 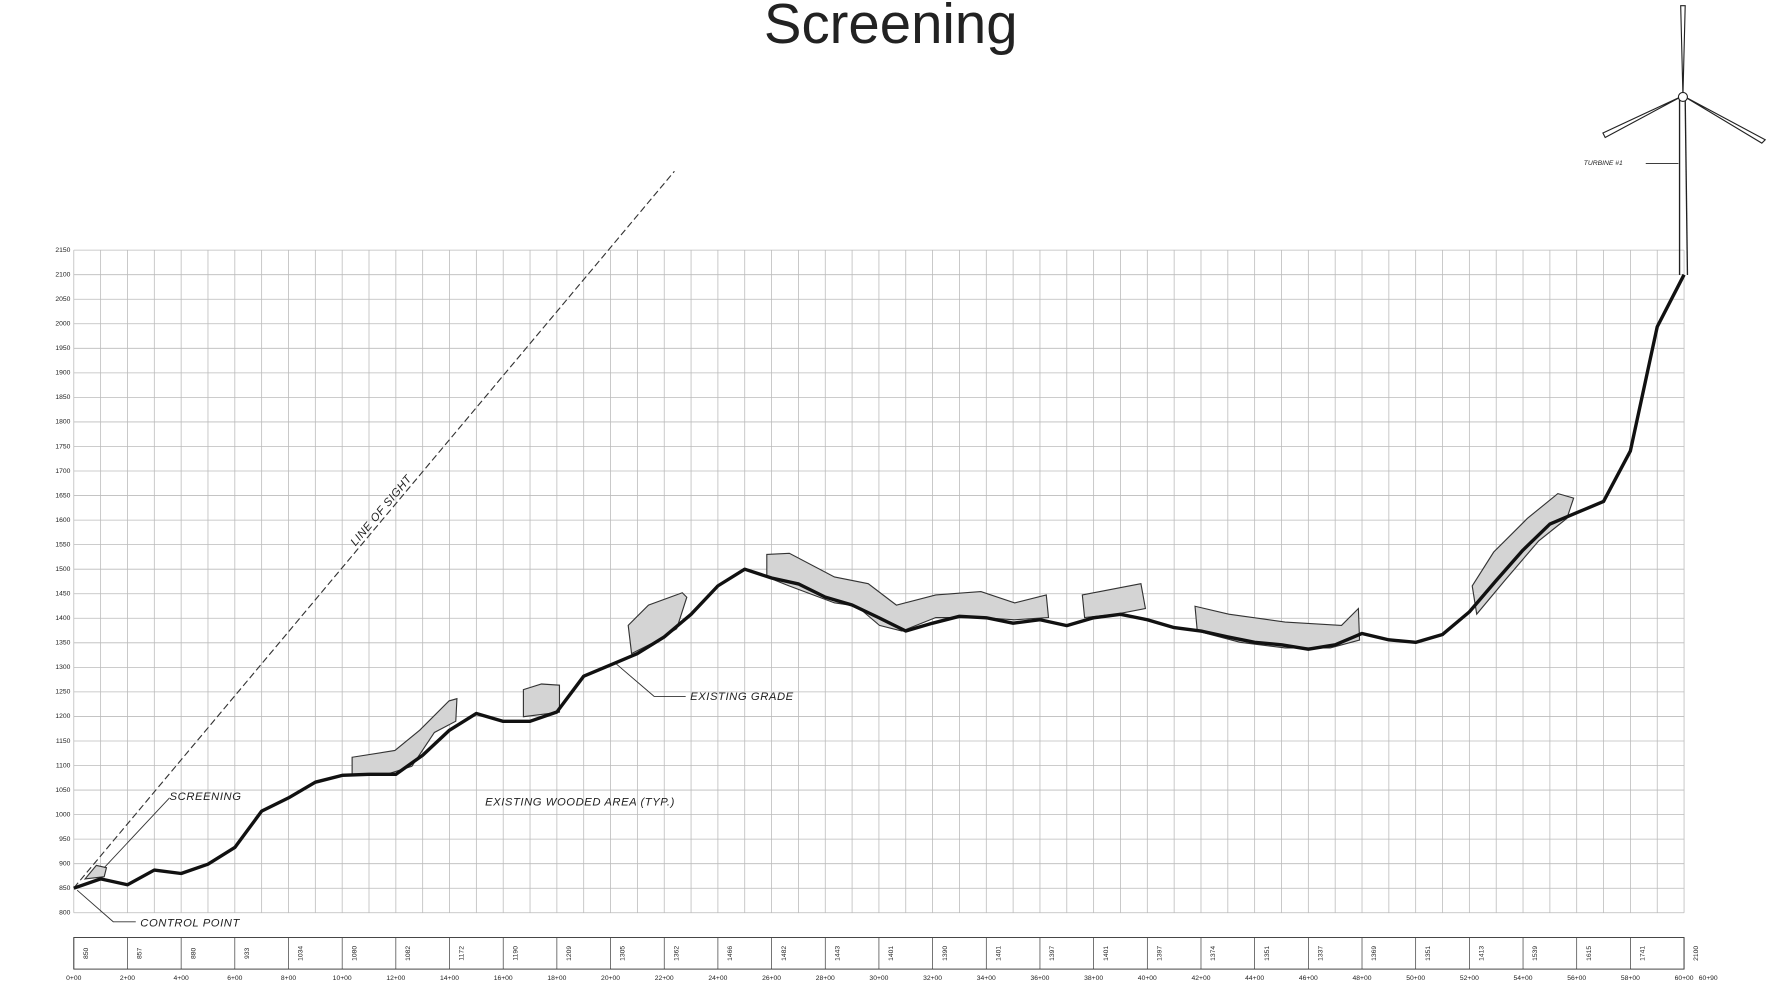 What do you see at coordinates (1535, 953) in the screenshot?
I see `elevation-label: 1539` at bounding box center [1535, 953].